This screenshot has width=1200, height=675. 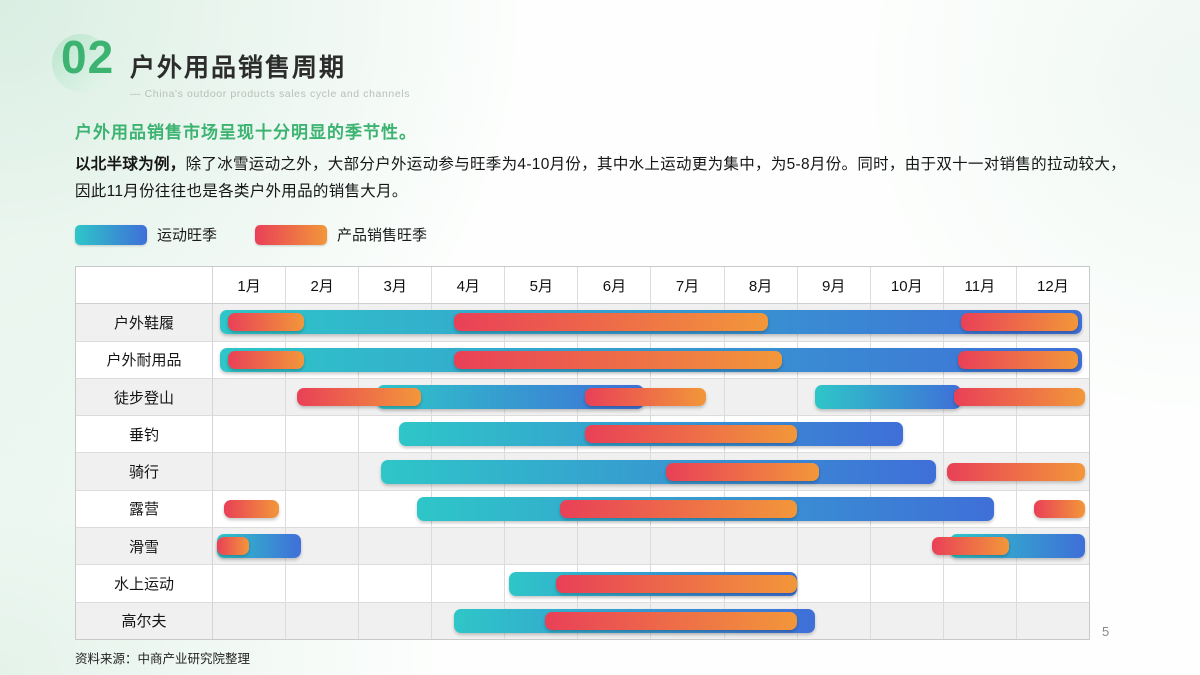 I want to click on chart-row: 骑行, so click(x=582, y=472).